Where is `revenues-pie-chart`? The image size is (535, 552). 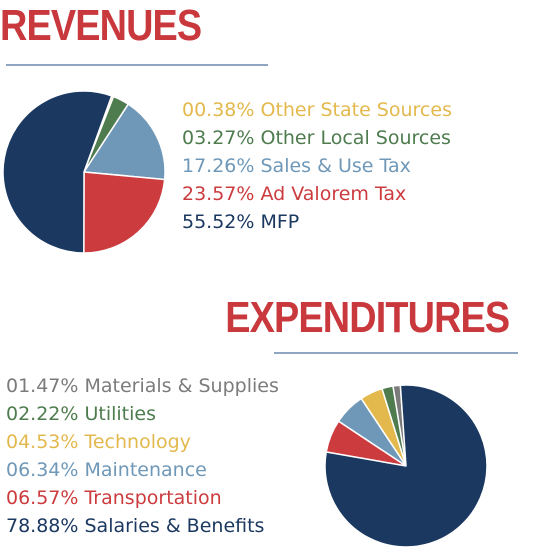
revenues-pie-chart is located at coordinates (84, 172).